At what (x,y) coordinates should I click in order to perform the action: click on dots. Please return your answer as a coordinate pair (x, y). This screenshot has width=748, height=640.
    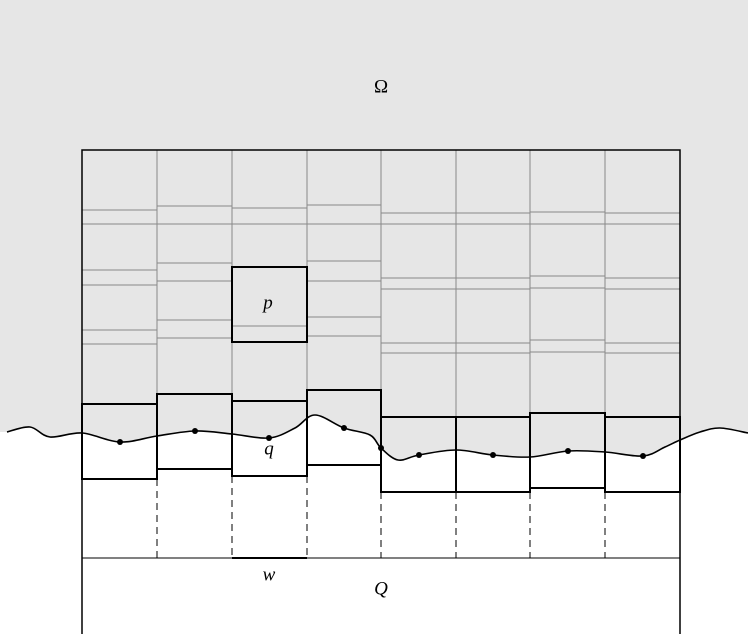
    Looking at the image, I should click on (381, 442).